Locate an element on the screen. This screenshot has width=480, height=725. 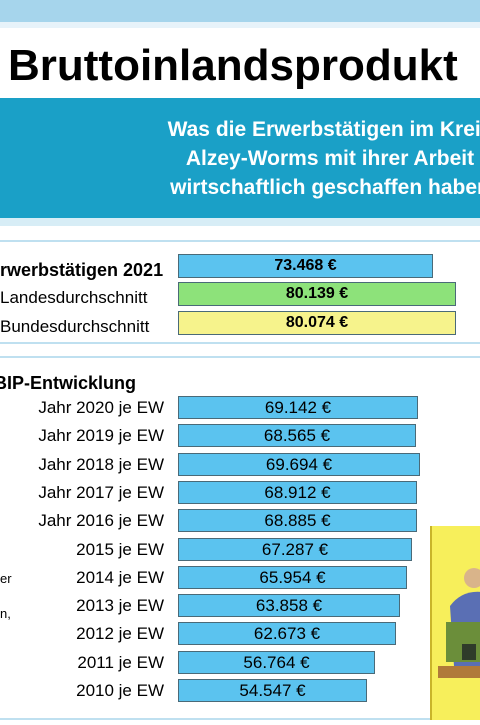
top-strip-light is located at coordinates (240, 25).